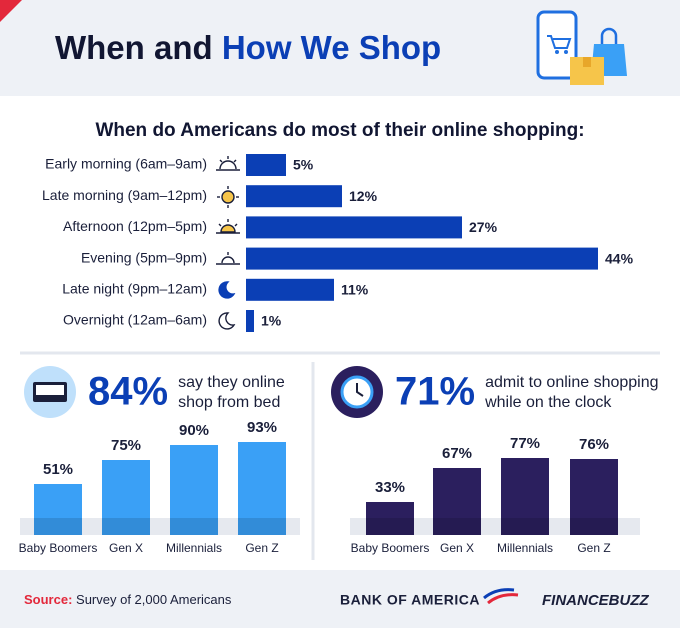 The height and width of the screenshot is (628, 680). What do you see at coordinates (231, 382) in the screenshot?
I see `headline-text: say they online` at bounding box center [231, 382].